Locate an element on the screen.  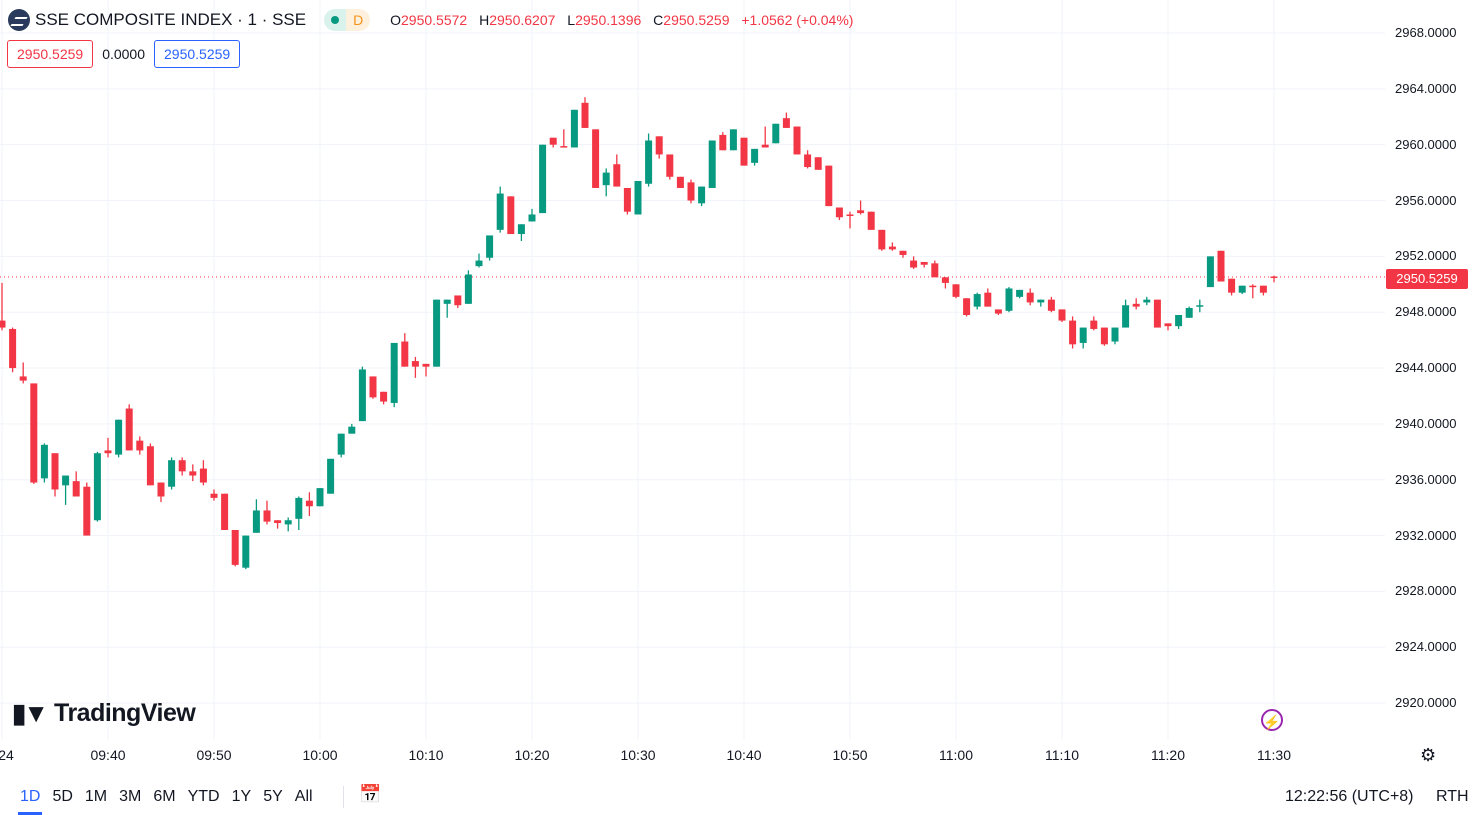
range-5y: 5Y is located at coordinates (273, 796).